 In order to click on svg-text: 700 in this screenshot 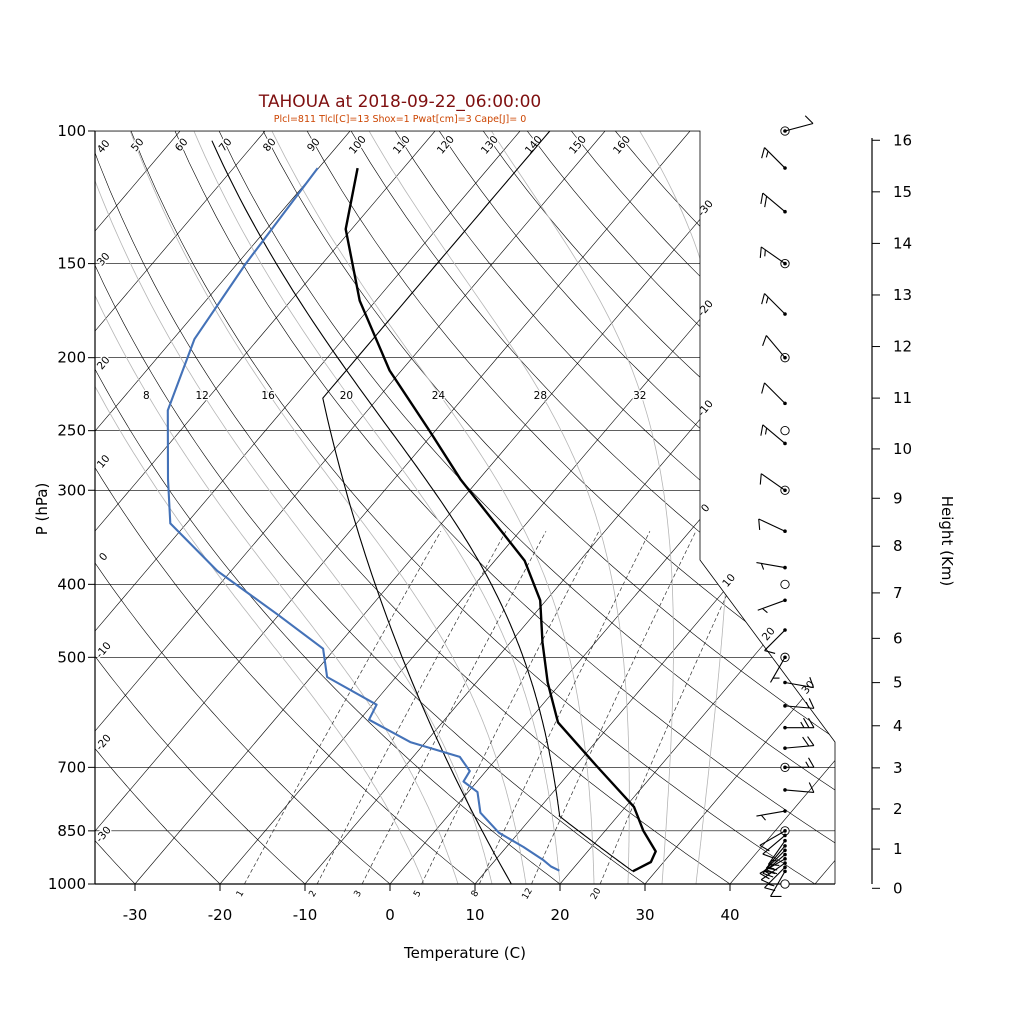, I will do `click(71, 767)`.